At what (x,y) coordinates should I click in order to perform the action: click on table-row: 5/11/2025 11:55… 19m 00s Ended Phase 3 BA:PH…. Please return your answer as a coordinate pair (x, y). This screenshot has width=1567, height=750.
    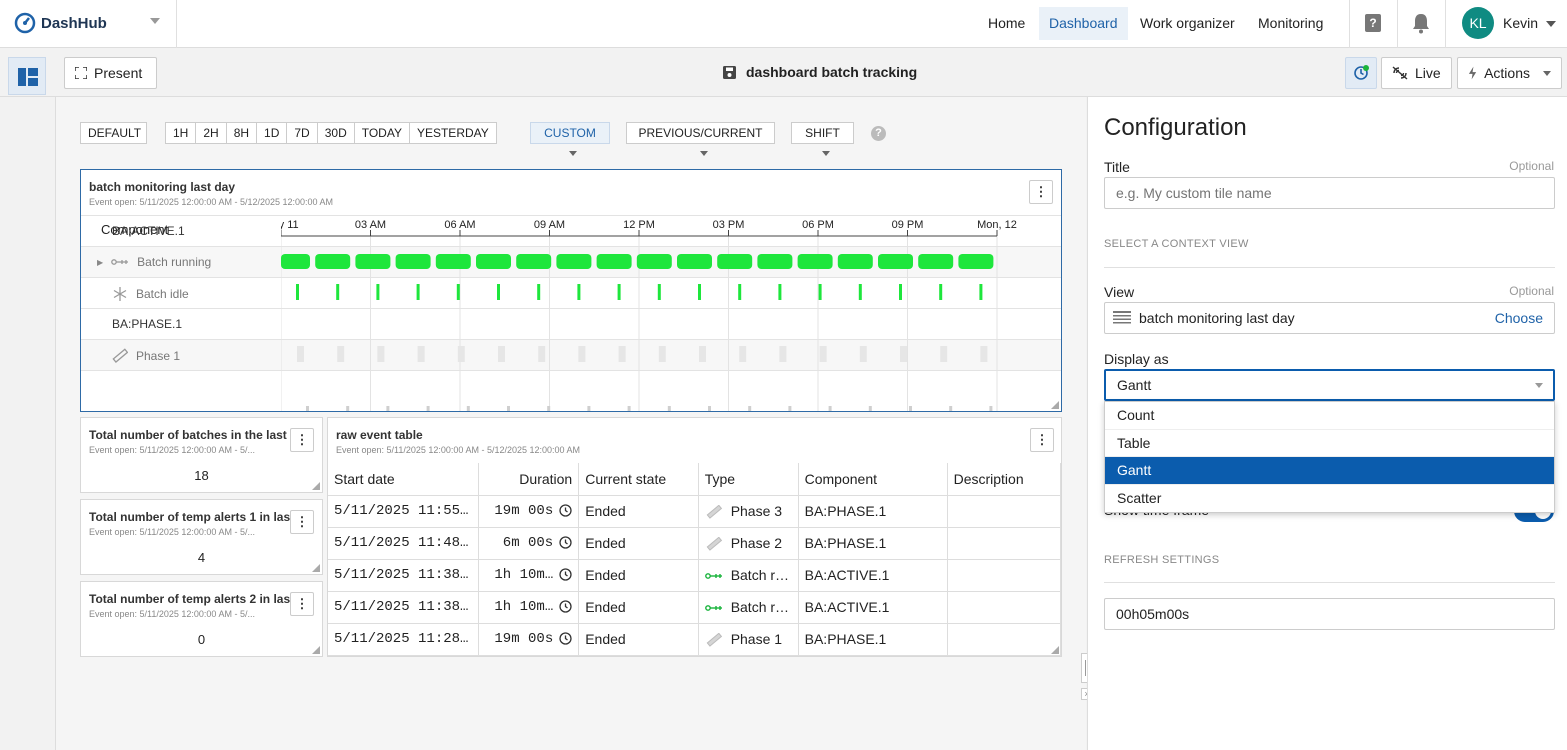
    Looking at the image, I should click on (694, 511).